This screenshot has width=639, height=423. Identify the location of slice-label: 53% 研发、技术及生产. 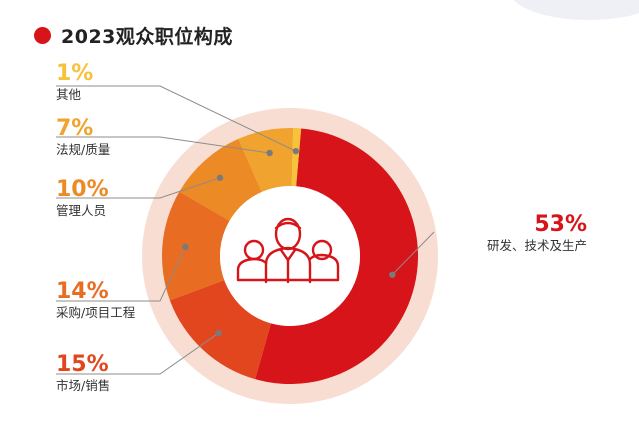
(537, 234).